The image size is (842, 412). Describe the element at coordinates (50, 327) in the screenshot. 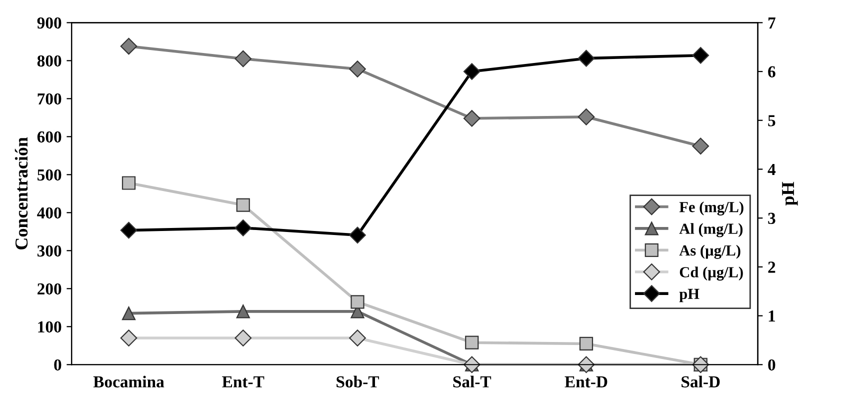

I see `y-tick-label: 100` at that location.